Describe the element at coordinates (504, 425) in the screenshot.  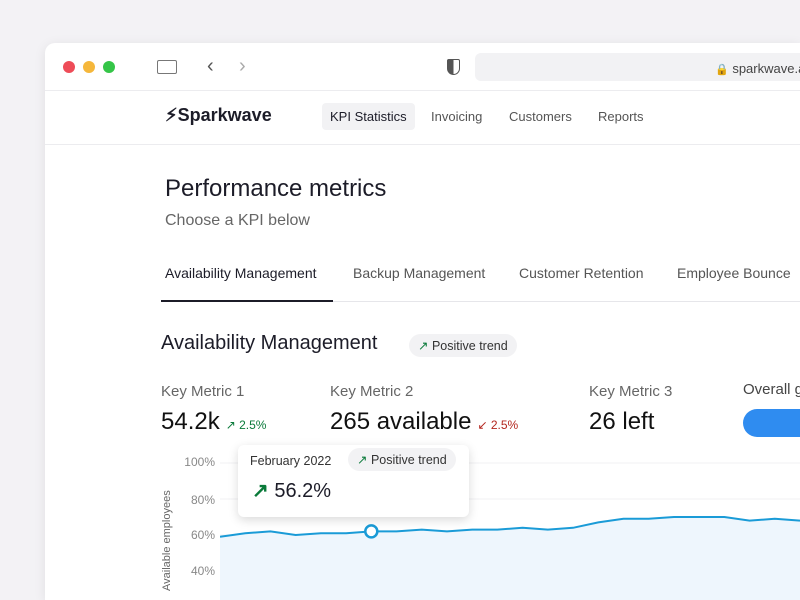
I see `metric-2-change-value: 2.5%` at that location.